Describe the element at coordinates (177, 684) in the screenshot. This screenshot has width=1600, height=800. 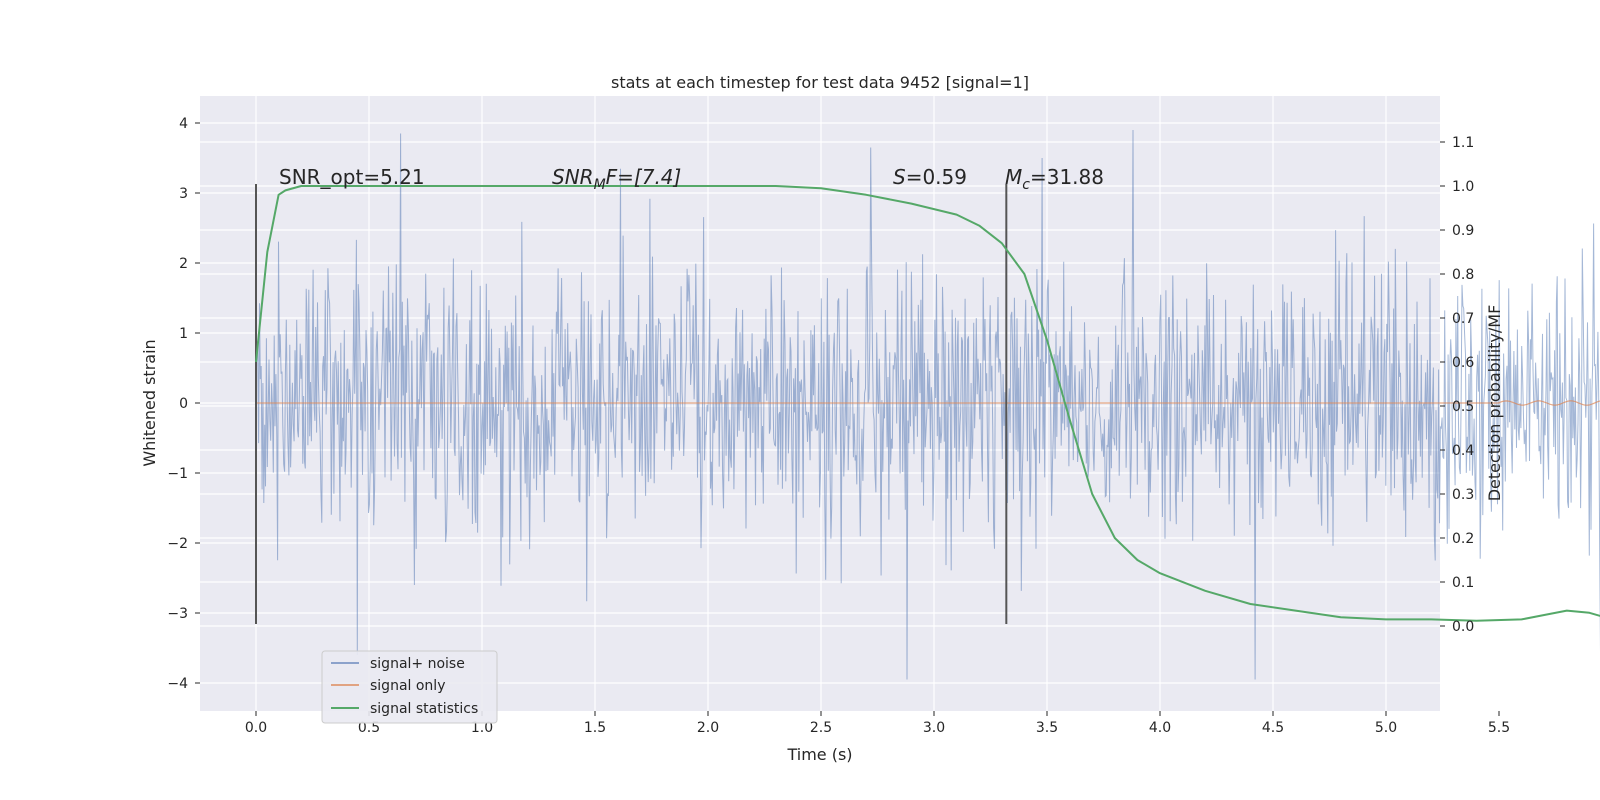
I see `y-tick-label: −4` at that location.